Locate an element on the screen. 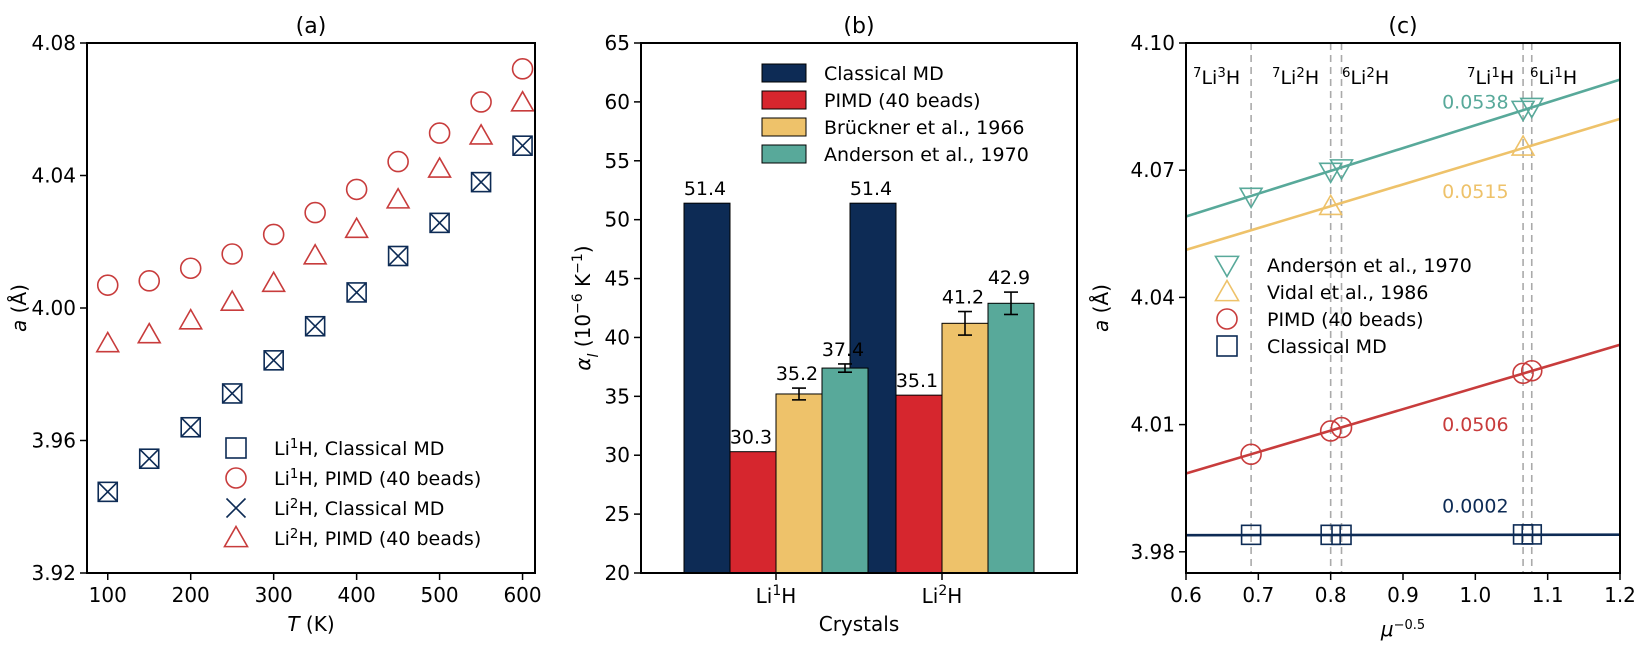  bar-value-label: 35.2 is located at coordinates (797, 374).